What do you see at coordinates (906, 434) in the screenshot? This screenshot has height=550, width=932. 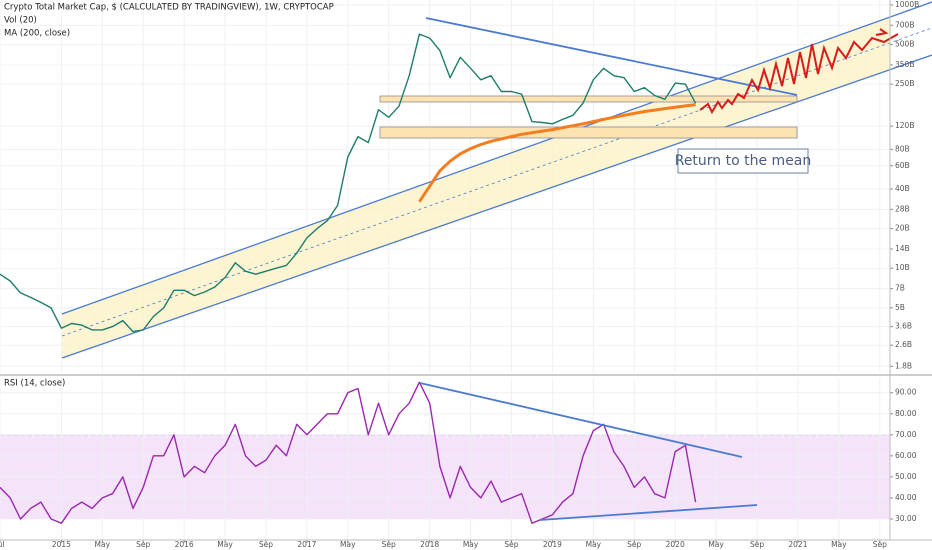 I see `y-tick-label: 70.00` at bounding box center [906, 434].